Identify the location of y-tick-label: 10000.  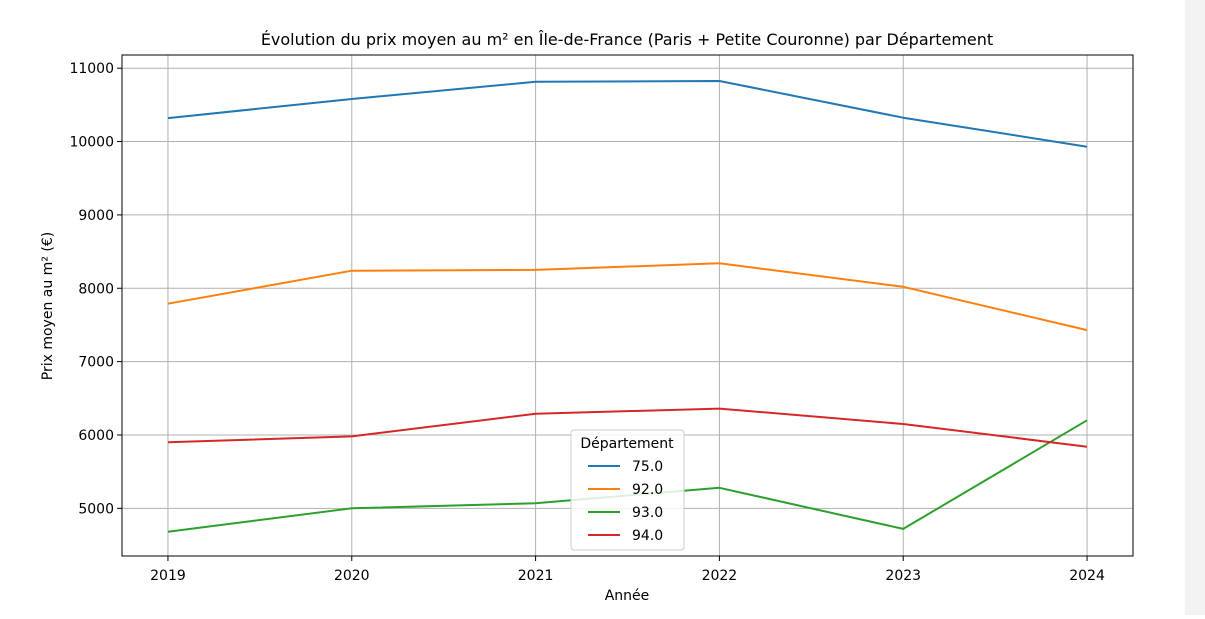
(91, 143).